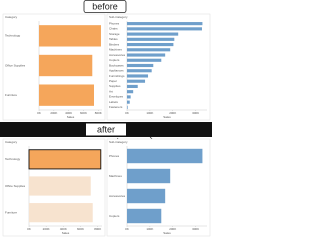 This screenshot has width=320, height=240. What do you see at coordinates (115, 86) in the screenshot?
I see `category-label: Supplies` at bounding box center [115, 86].